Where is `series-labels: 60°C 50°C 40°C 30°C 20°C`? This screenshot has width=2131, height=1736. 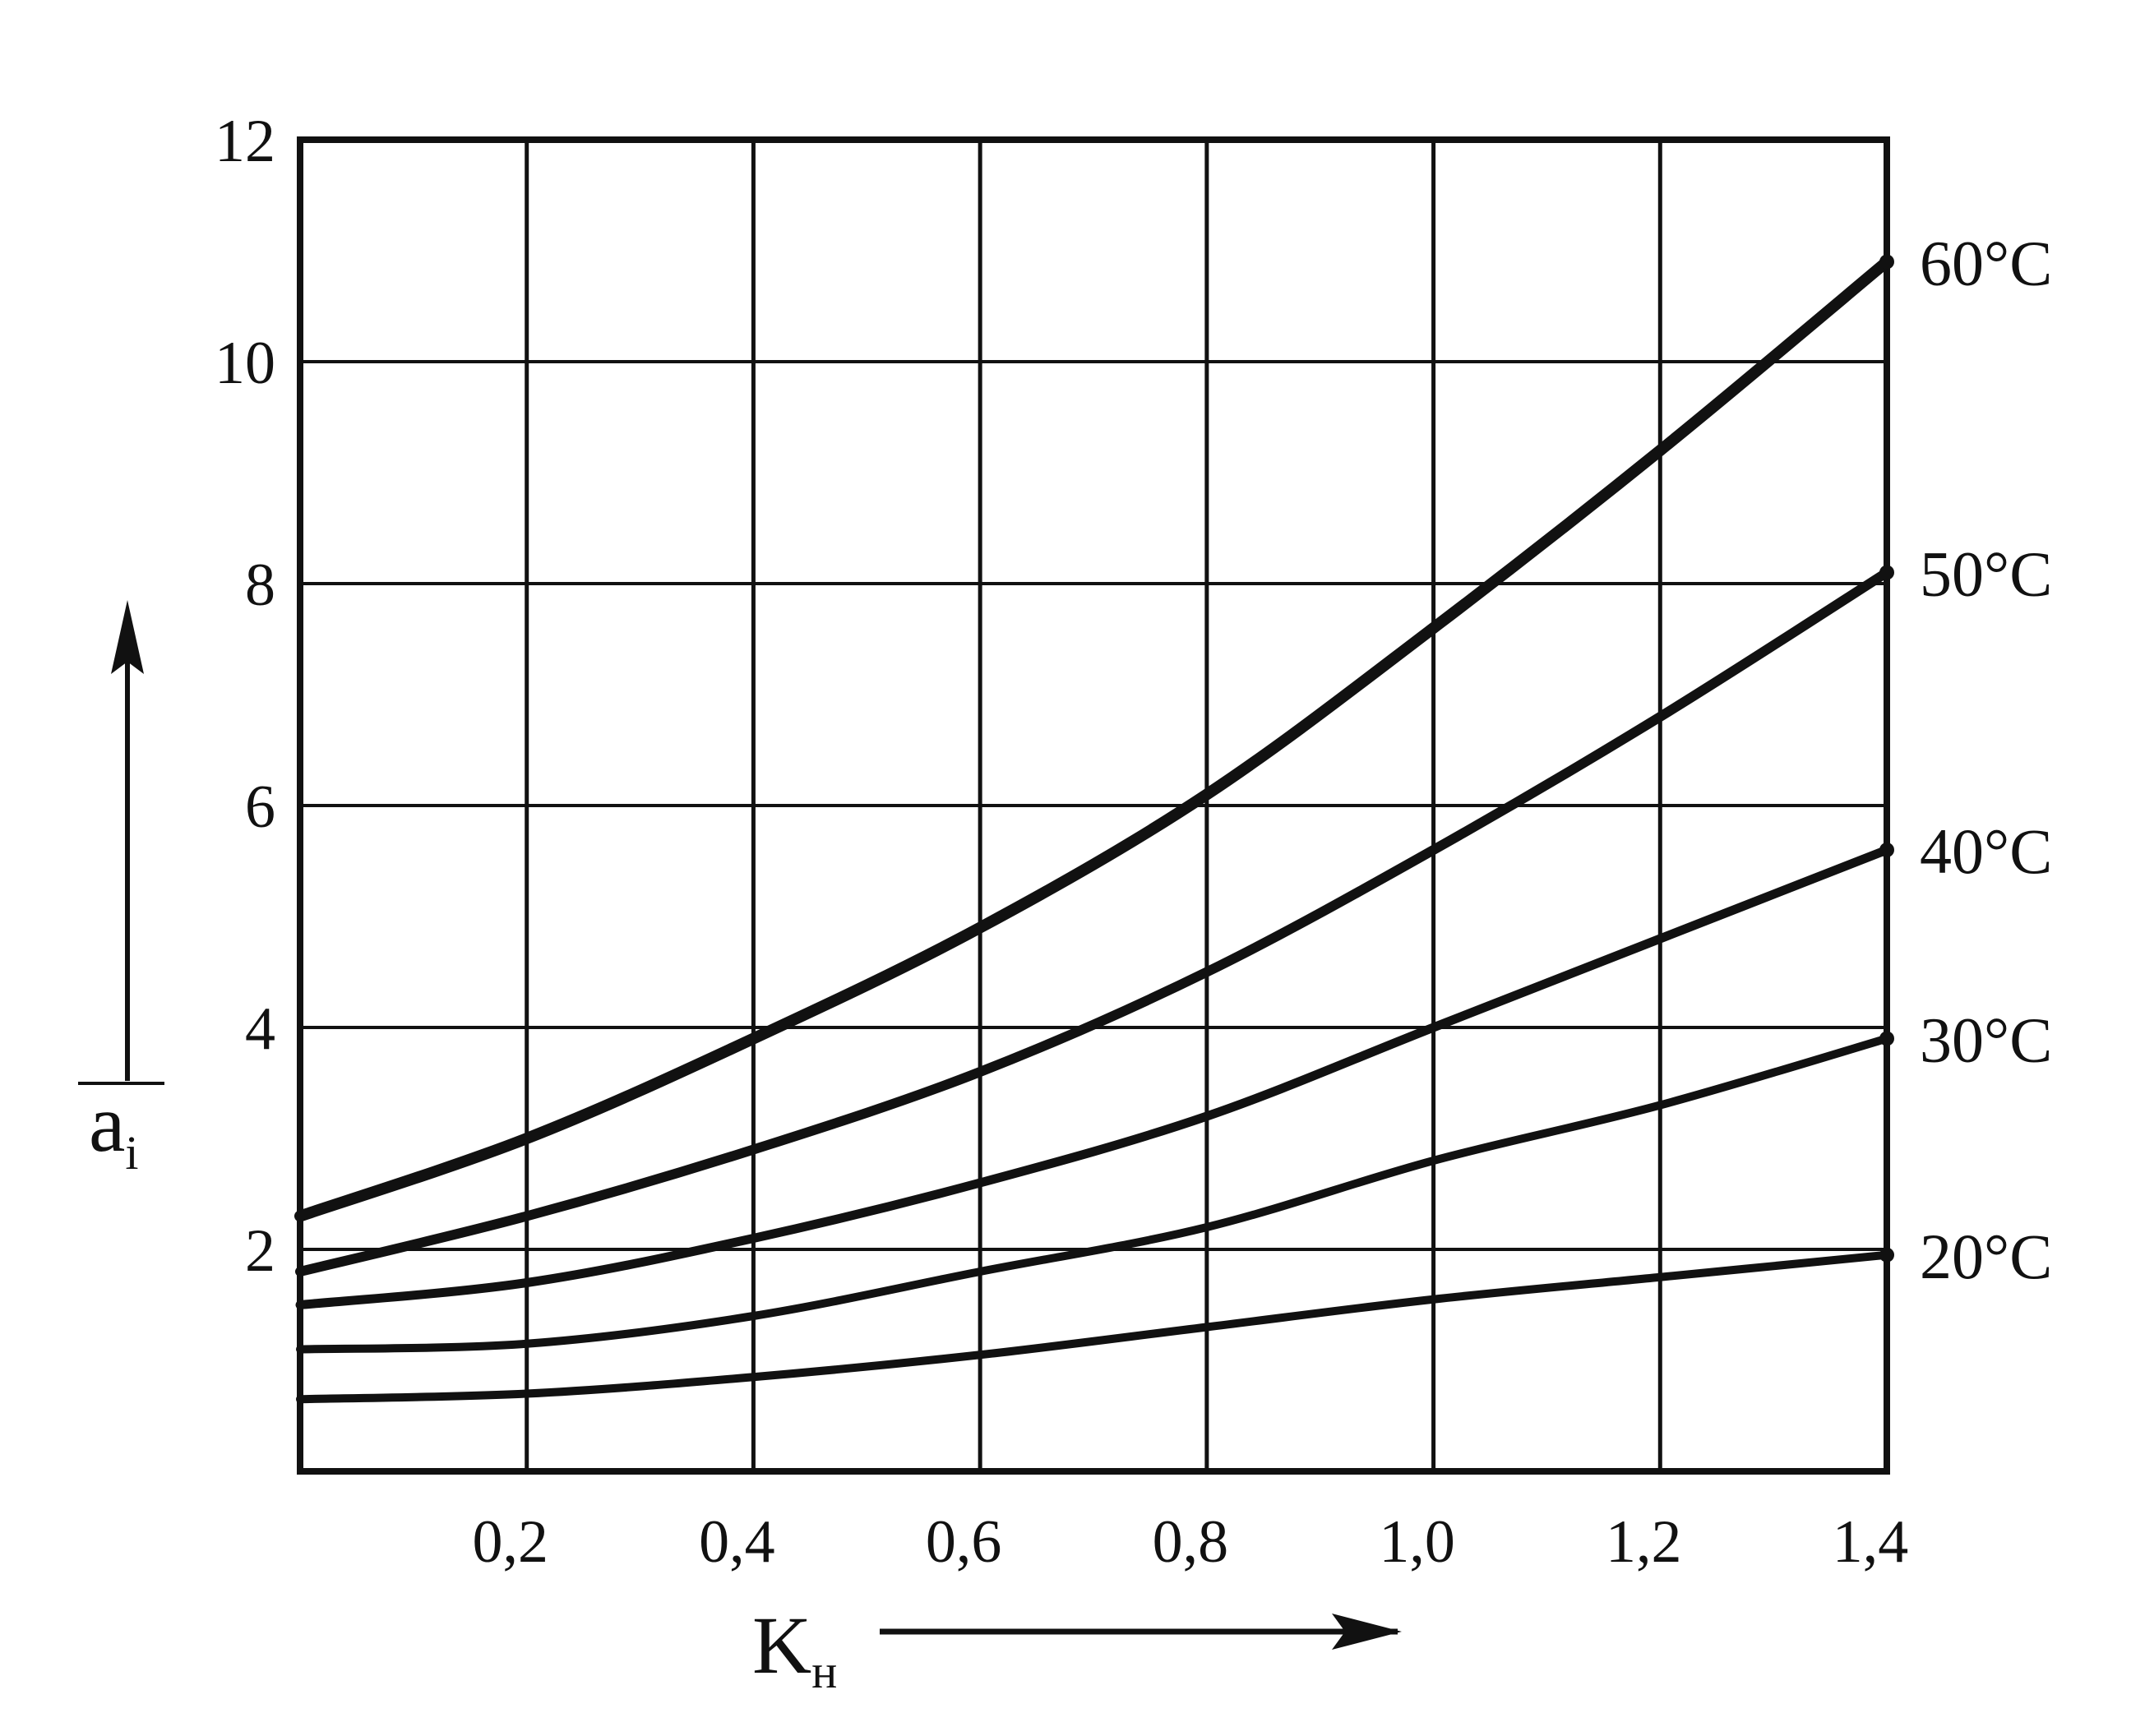 series-labels: 60°C 50°C 40°C 30°C 20°C is located at coordinates (1986, 760).